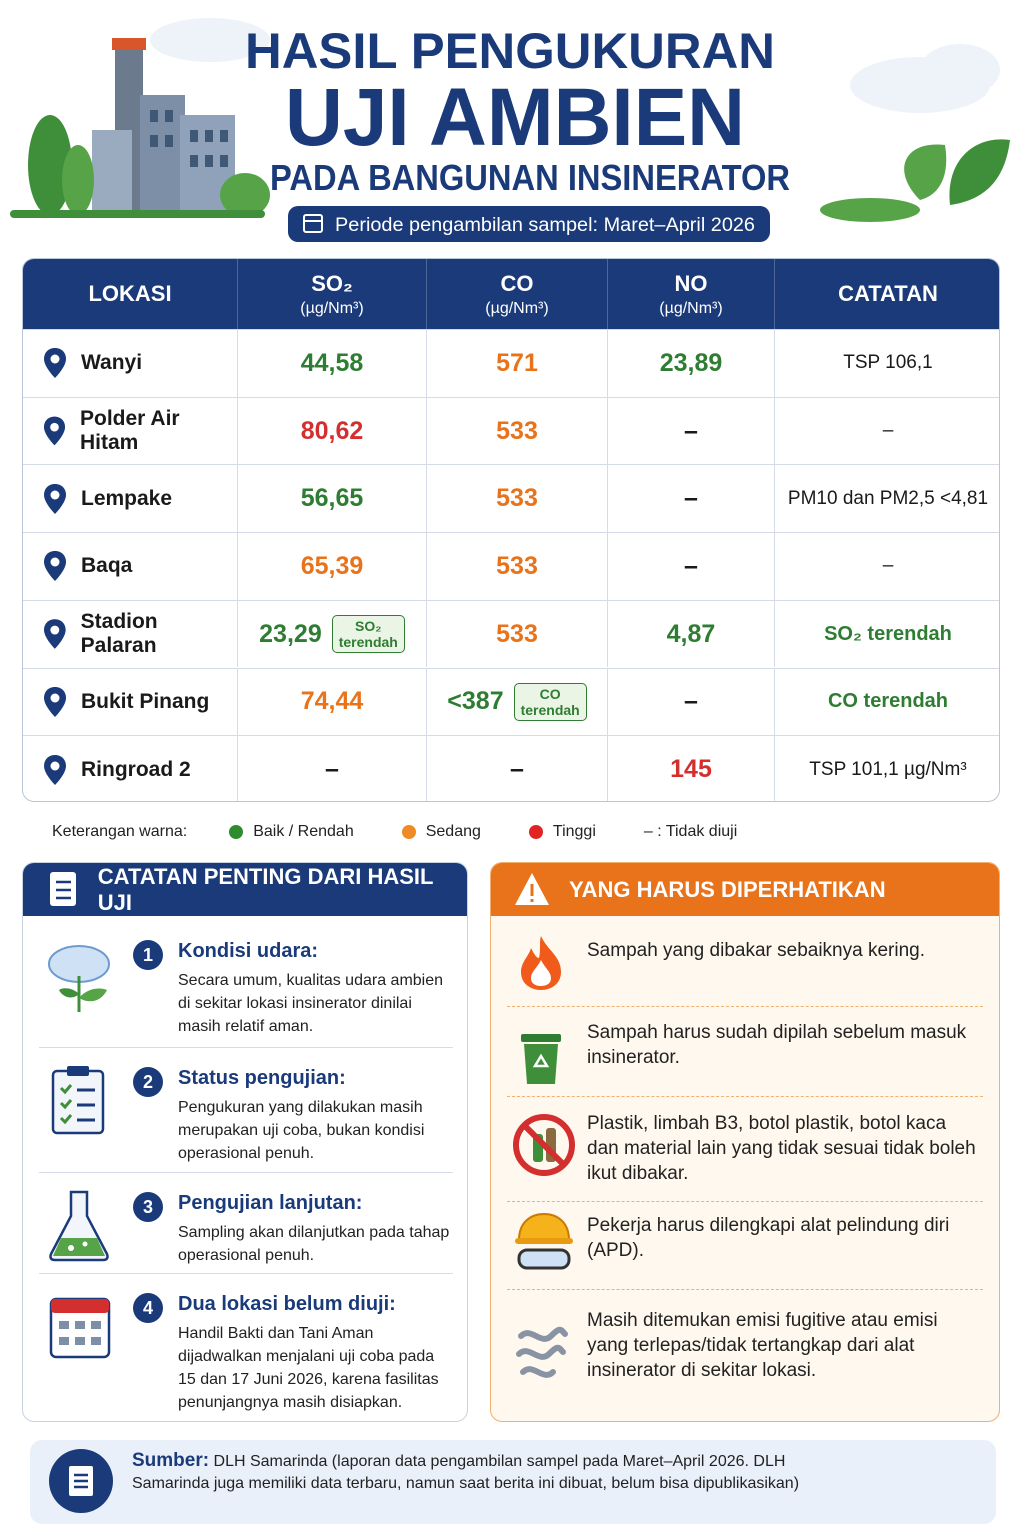  What do you see at coordinates (887, 363) in the screenshot?
I see `table-cell: TSP 106,1` at bounding box center [887, 363].